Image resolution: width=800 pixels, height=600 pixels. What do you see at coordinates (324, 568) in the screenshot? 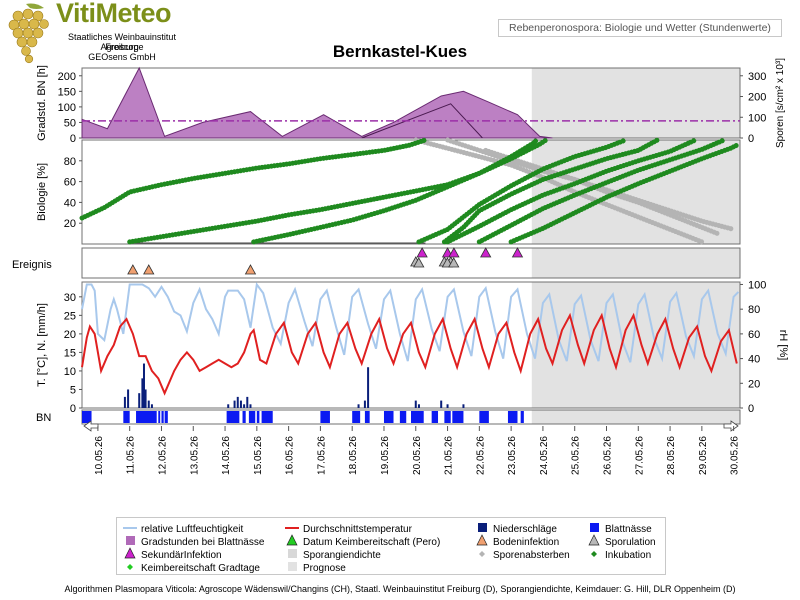
I see `legend-label: Prognose` at bounding box center [324, 568].